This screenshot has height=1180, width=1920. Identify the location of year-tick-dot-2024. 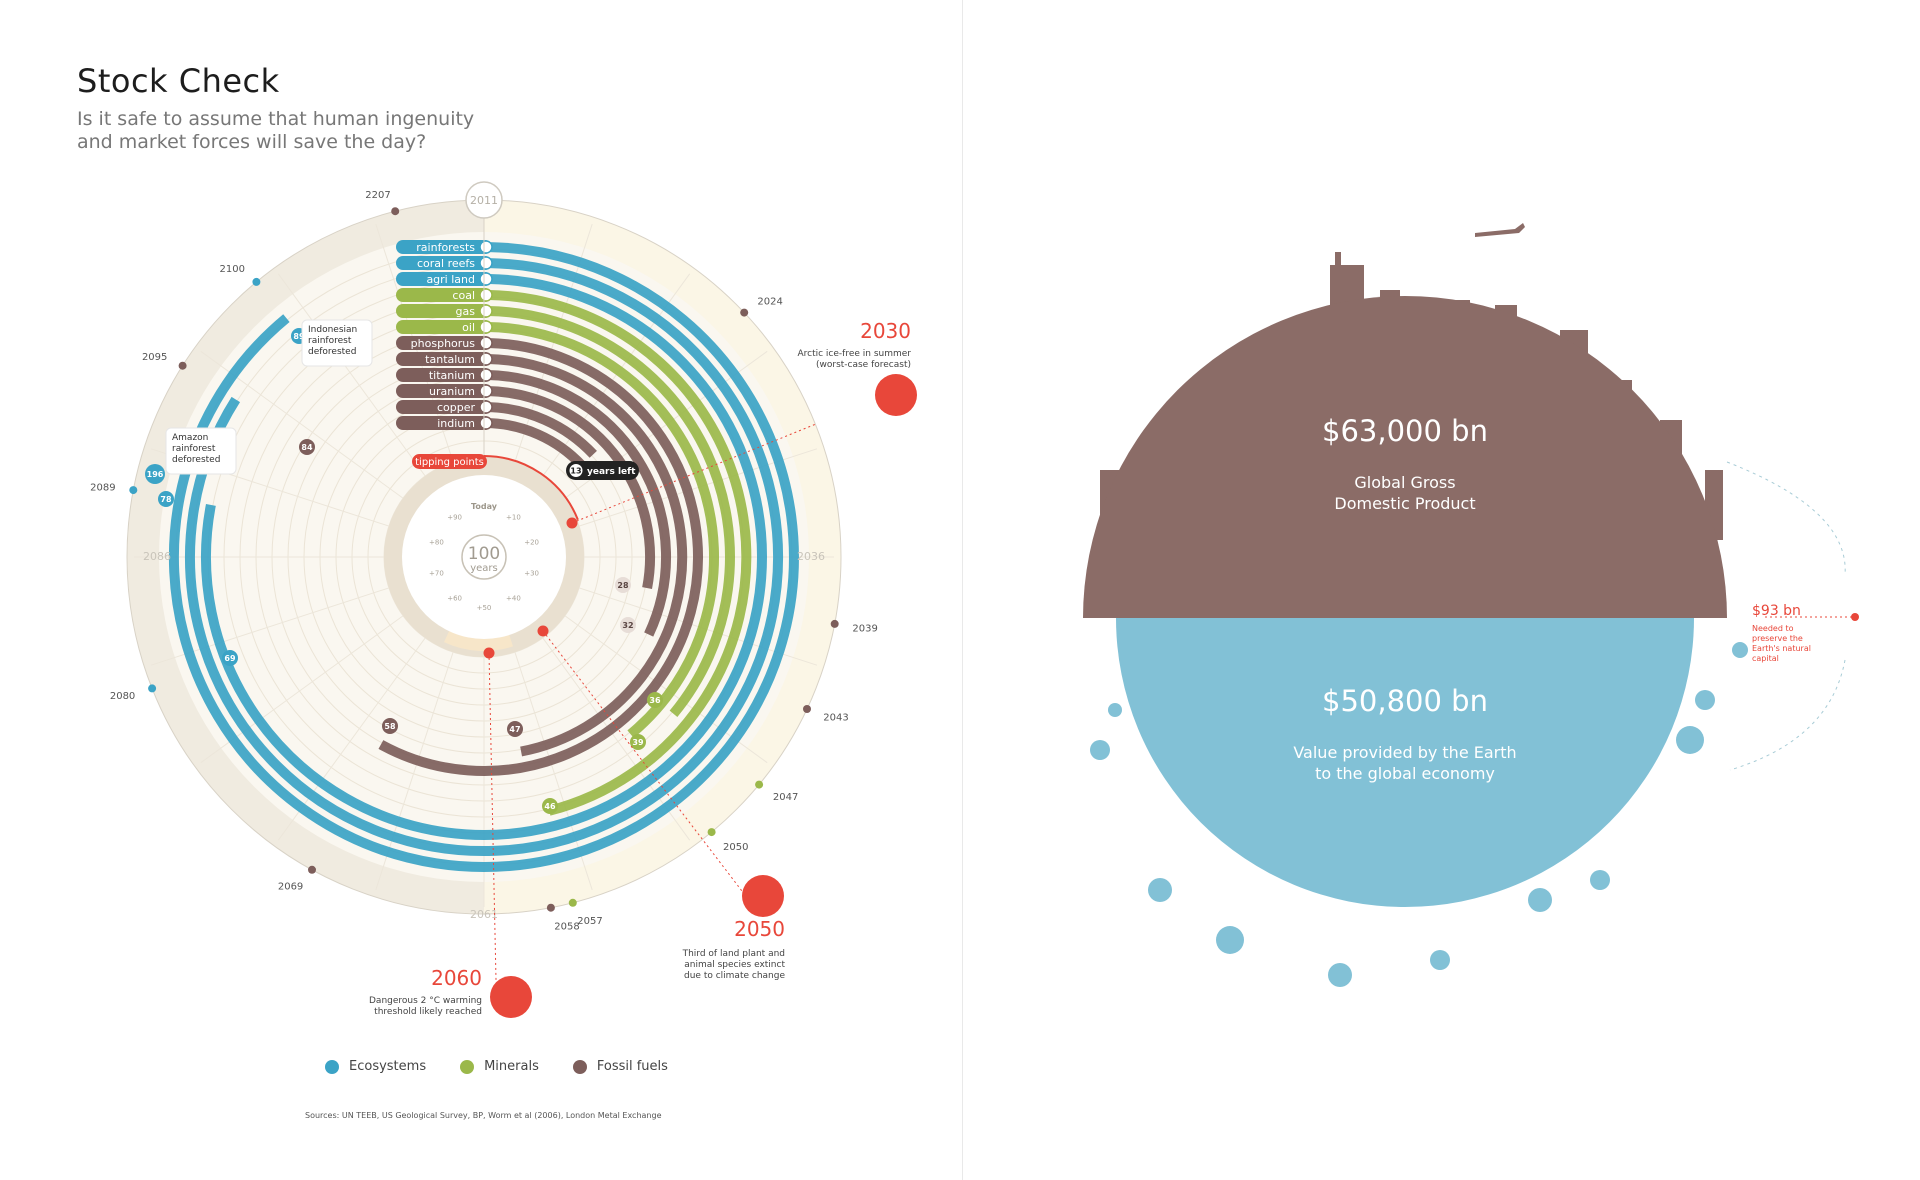
(744, 312).